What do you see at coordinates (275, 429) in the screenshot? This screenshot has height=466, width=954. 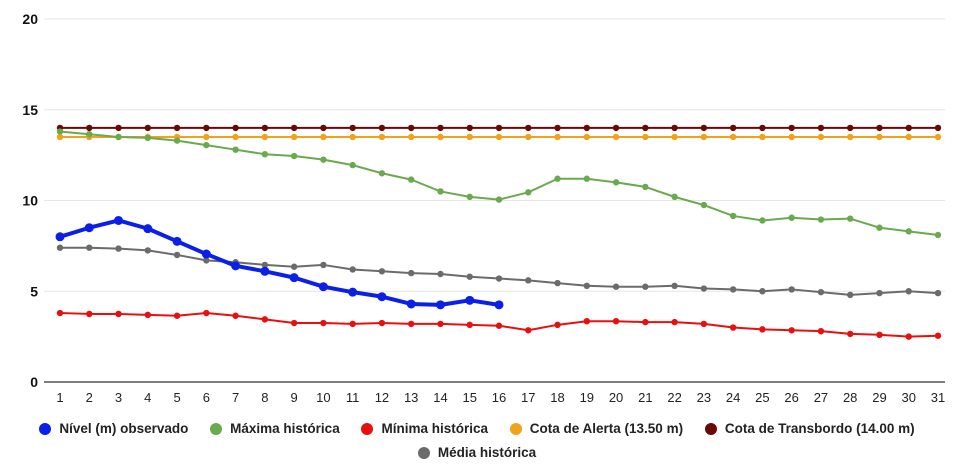 I see `legend-item-maxima: Máxima histórica` at bounding box center [275, 429].